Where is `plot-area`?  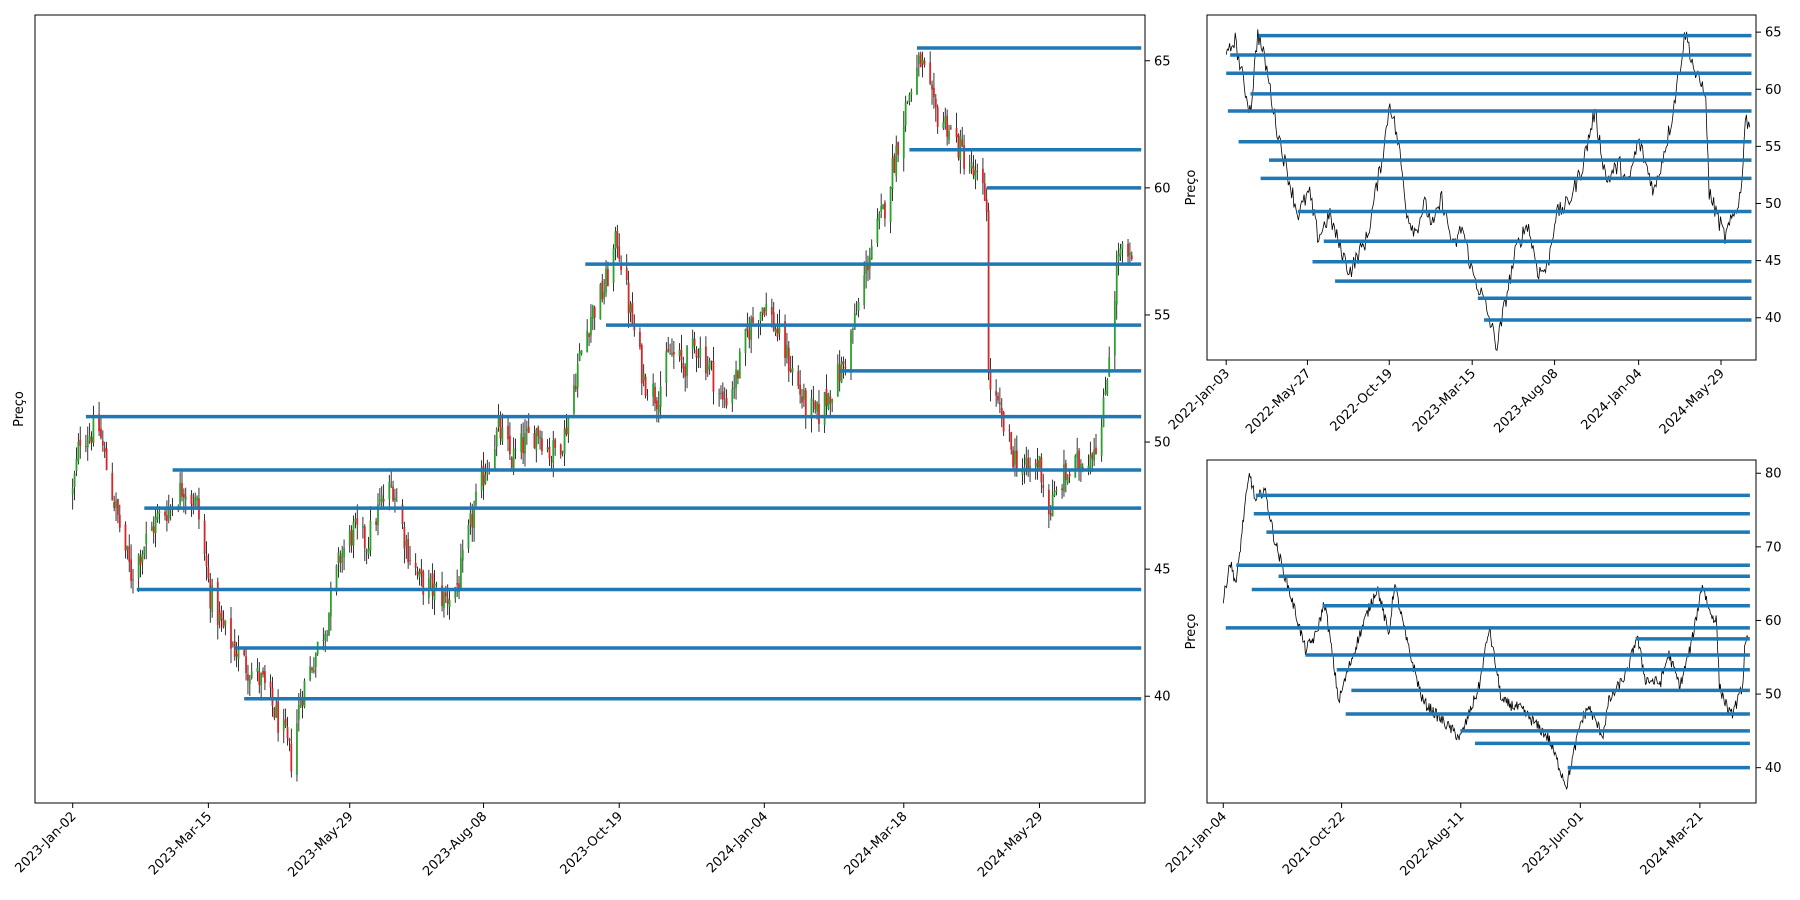
plot-area is located at coordinates (1486, 631).